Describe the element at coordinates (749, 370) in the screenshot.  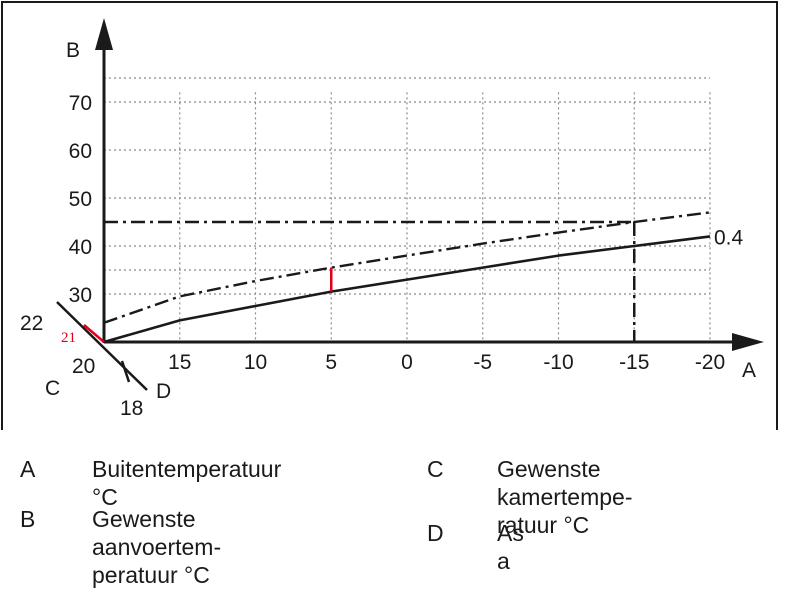
I see `x-axis-label: A` at that location.